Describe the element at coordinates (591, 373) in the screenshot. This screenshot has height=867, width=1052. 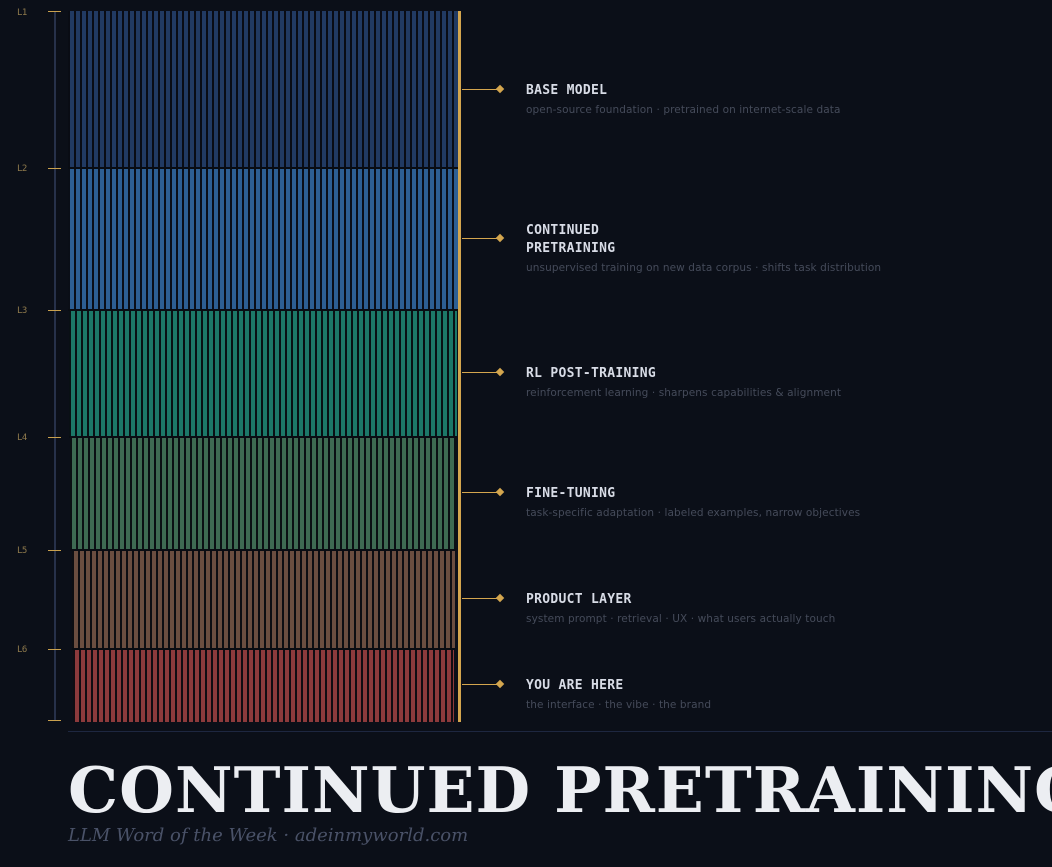
I see `layer-title-rl-post-training: RL POST-TRAINING` at that location.